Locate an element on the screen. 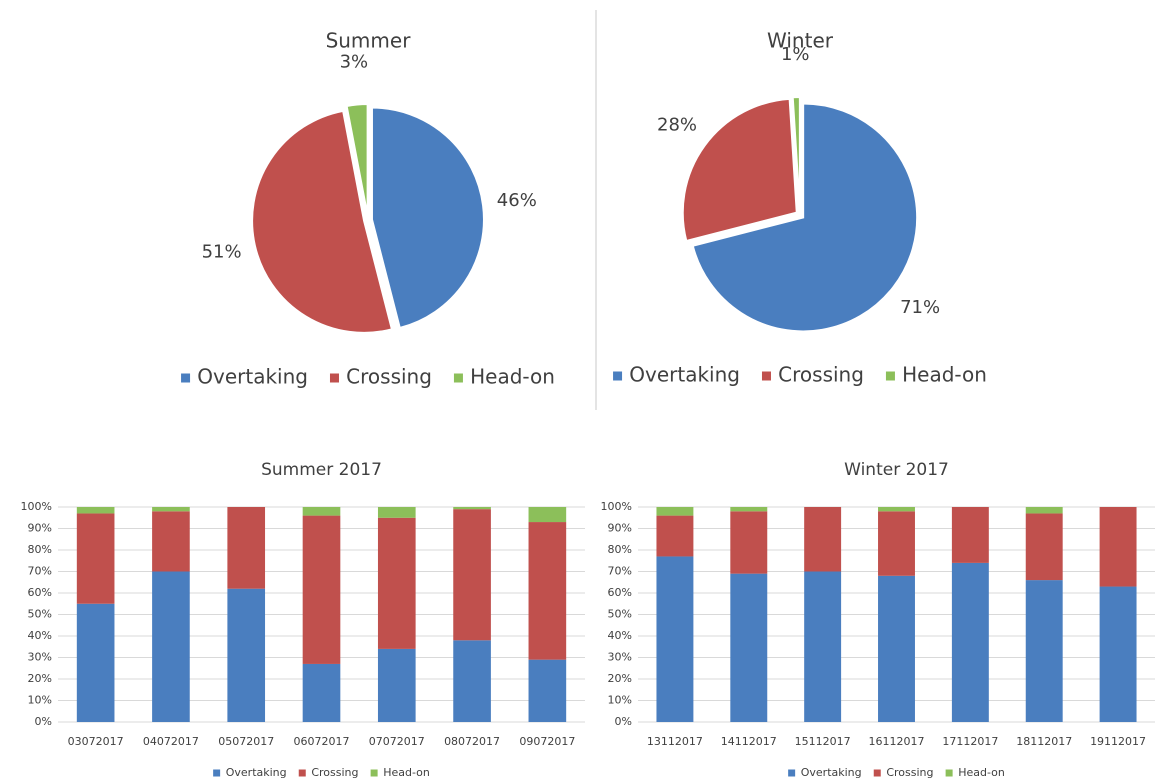 The height and width of the screenshot is (784, 1161). x-tick-label: 13112017 is located at coordinates (675, 741).